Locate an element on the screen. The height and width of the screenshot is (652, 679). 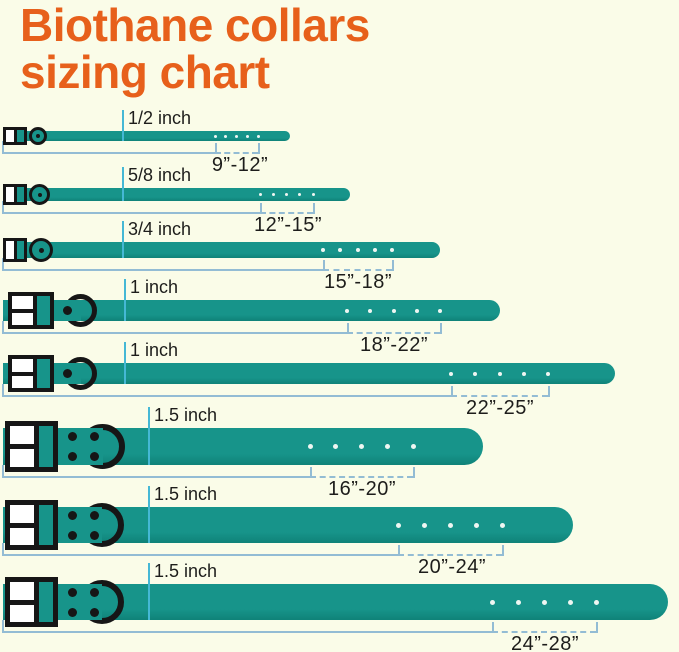
width-label: 5/8 inch is located at coordinates (160, 175).